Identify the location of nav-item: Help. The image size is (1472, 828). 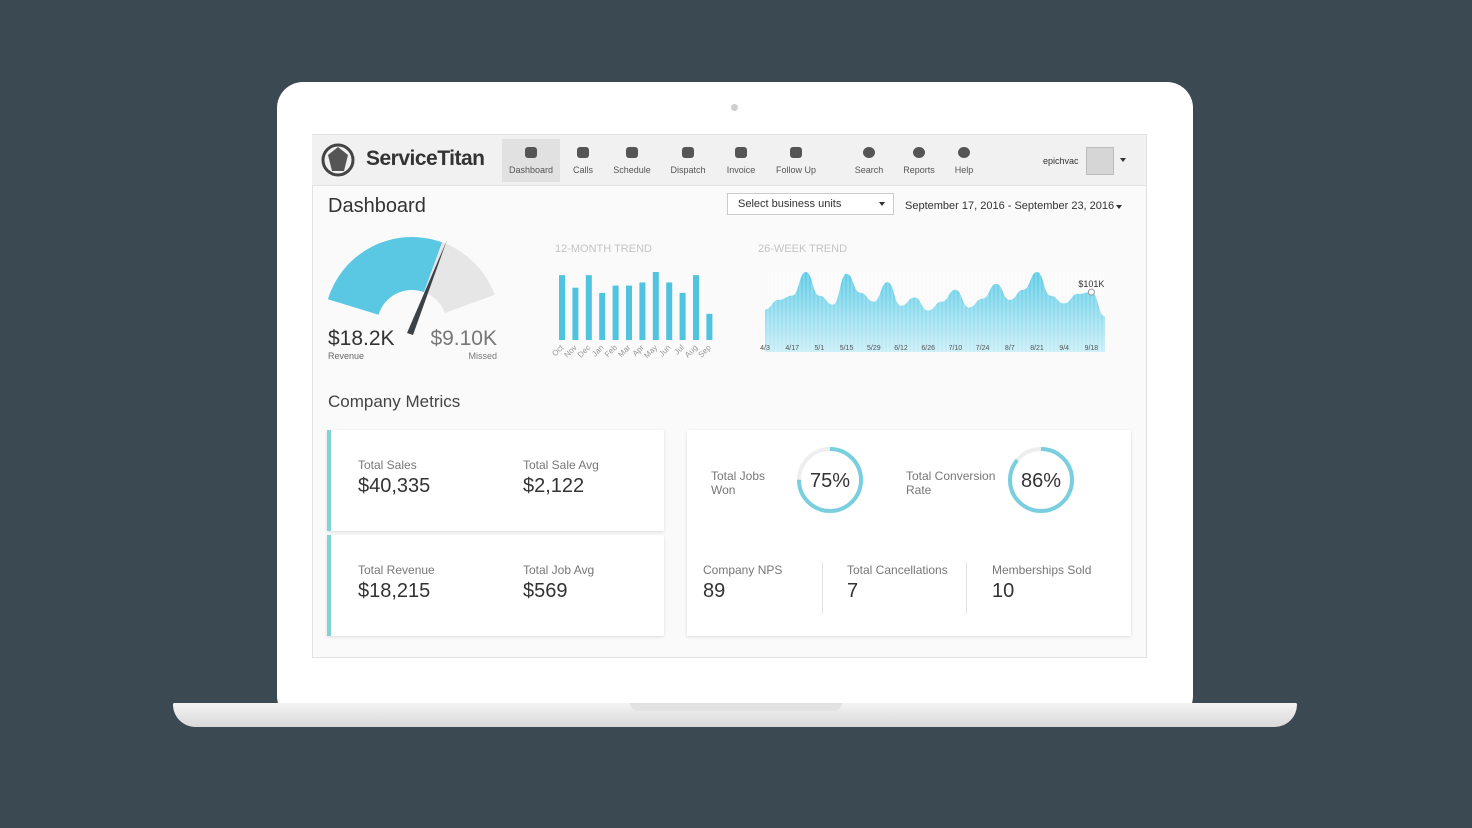
(964, 160).